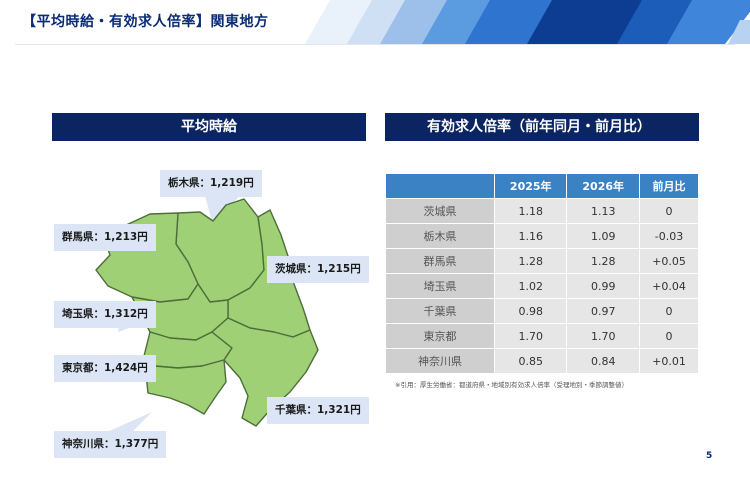  Describe the element at coordinates (440, 211) in the screenshot. I see `prefecture-cell: 茨城県` at that location.